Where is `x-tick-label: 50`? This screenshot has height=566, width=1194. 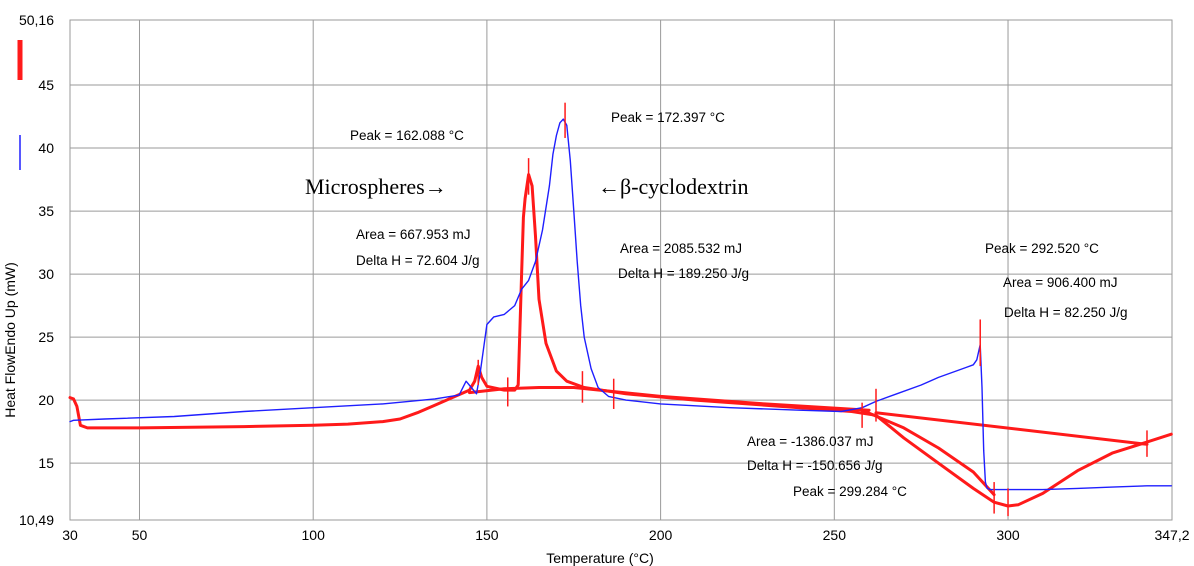
x-tick-label: 50 is located at coordinates (140, 535).